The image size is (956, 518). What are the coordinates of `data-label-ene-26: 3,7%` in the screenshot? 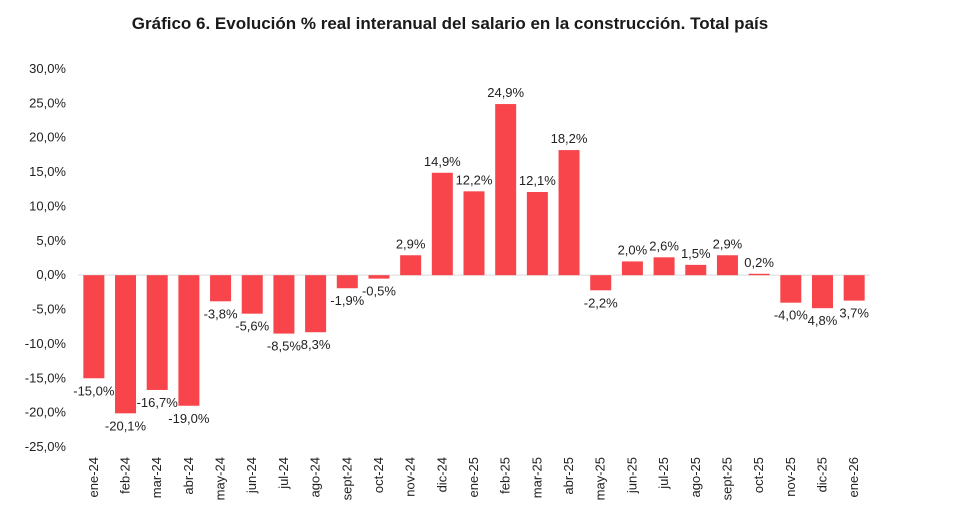 It's located at (854, 313).